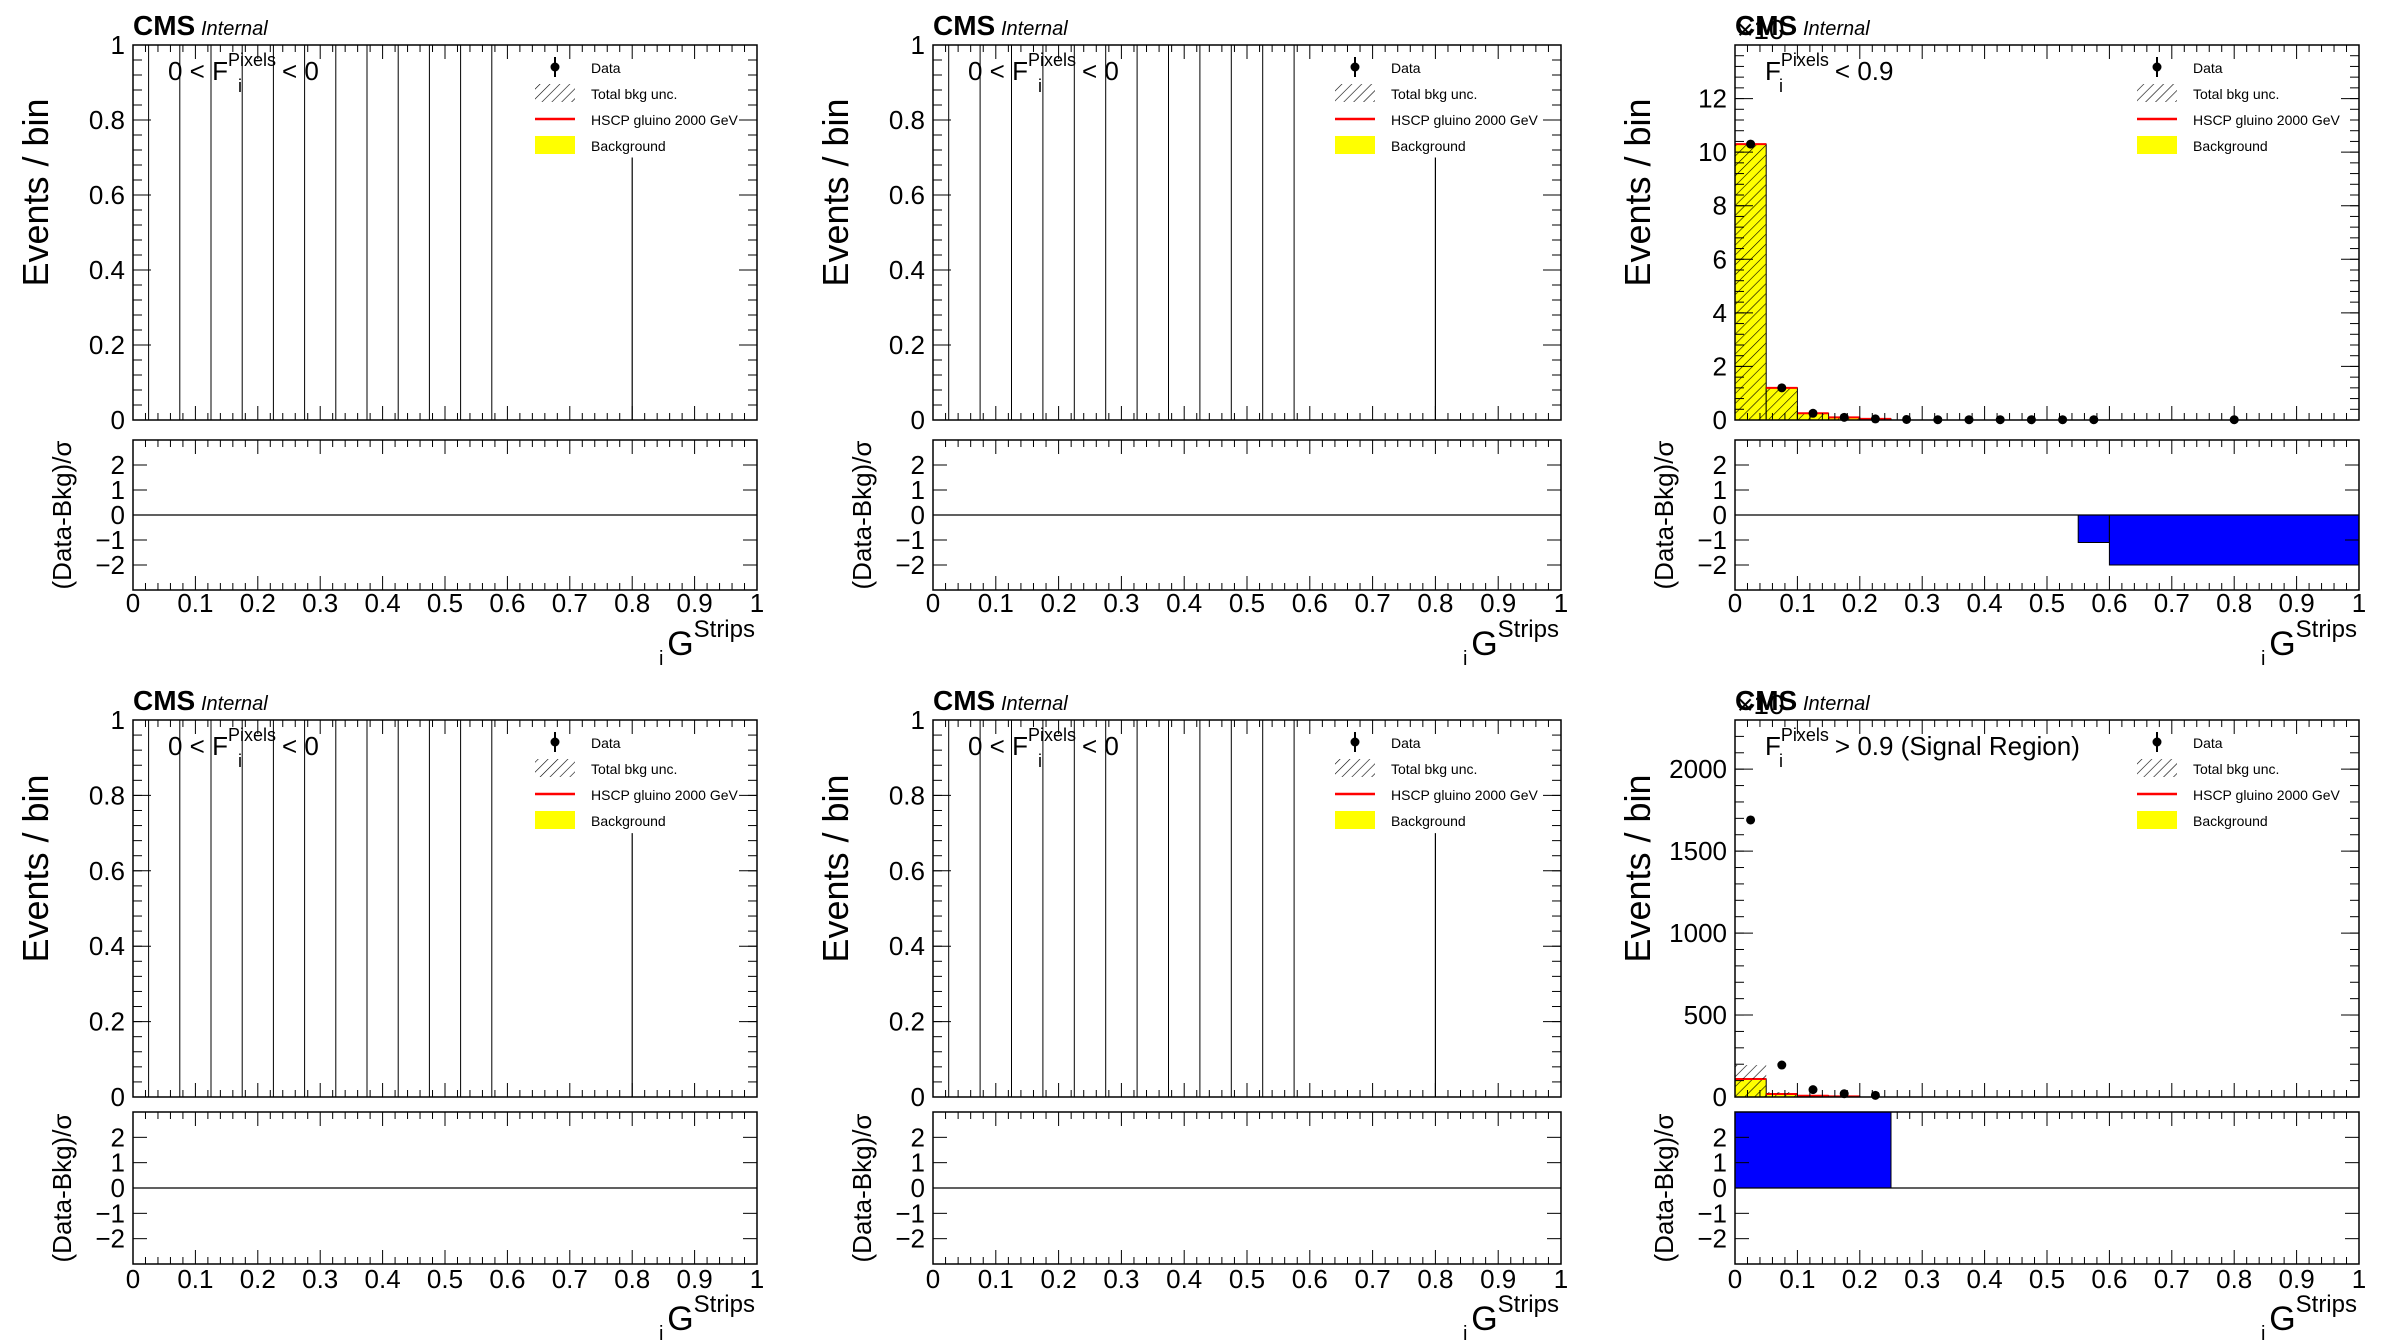 This screenshot has width=2388, height=1344. What do you see at coordinates (1310, 603) in the screenshot?
I see `x-tick-label: 0.6` at bounding box center [1310, 603].